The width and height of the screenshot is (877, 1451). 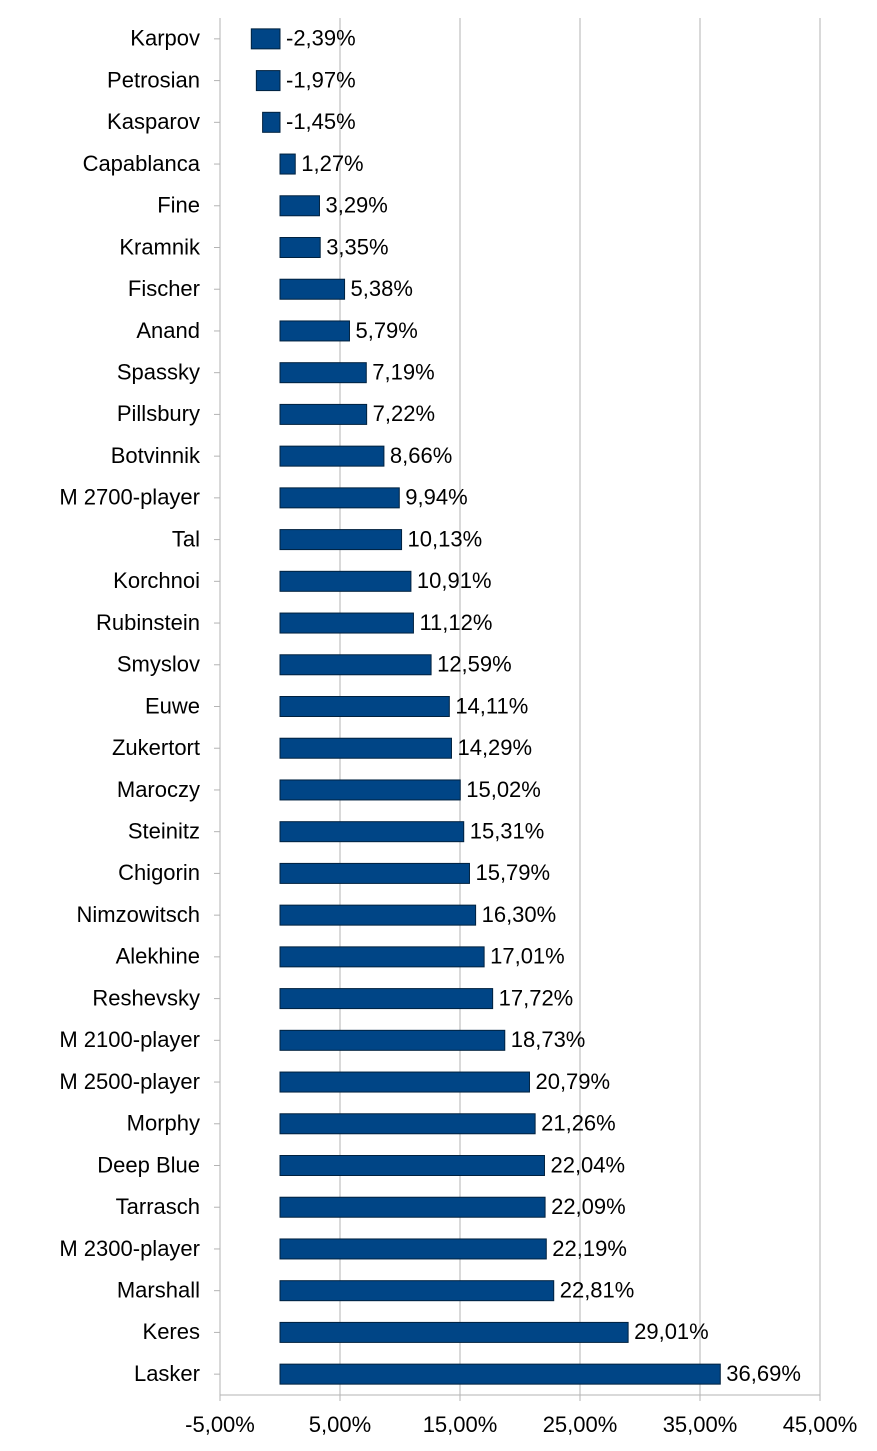 I want to click on x-tick-label: -5,00%, so click(x=220, y=1424).